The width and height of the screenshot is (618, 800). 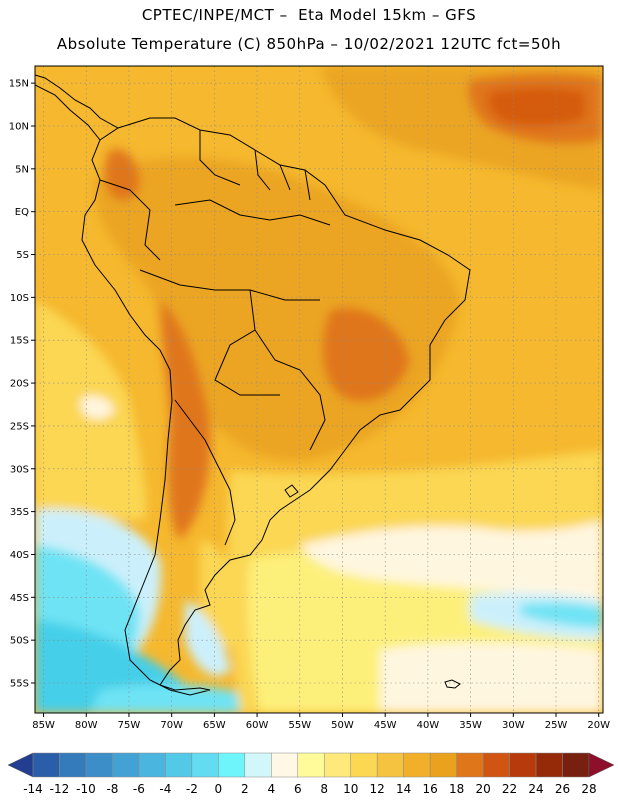 What do you see at coordinates (385, 725) in the screenshot?
I see `longitude-tick-label: 45W` at bounding box center [385, 725].